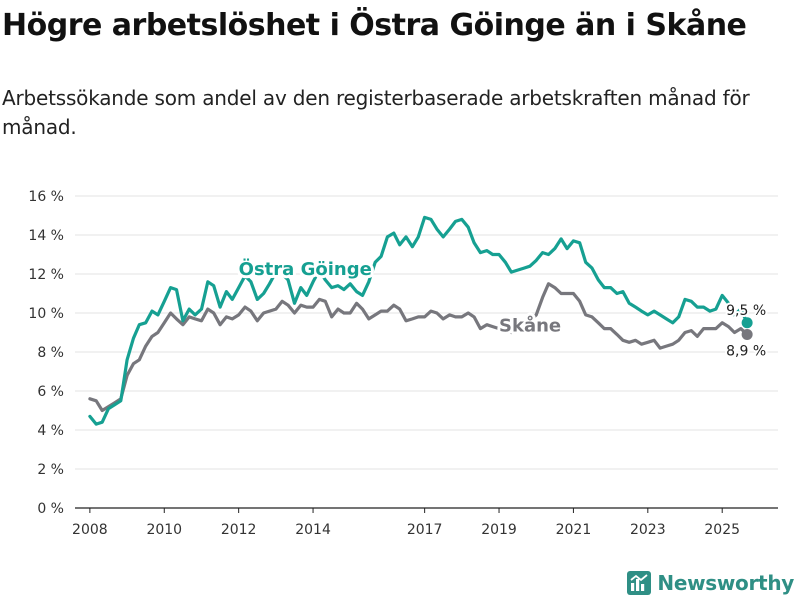 Image resolution: width=800 pixels, height=600 pixels. I want to click on x-tick-label: 2012, so click(239, 530).